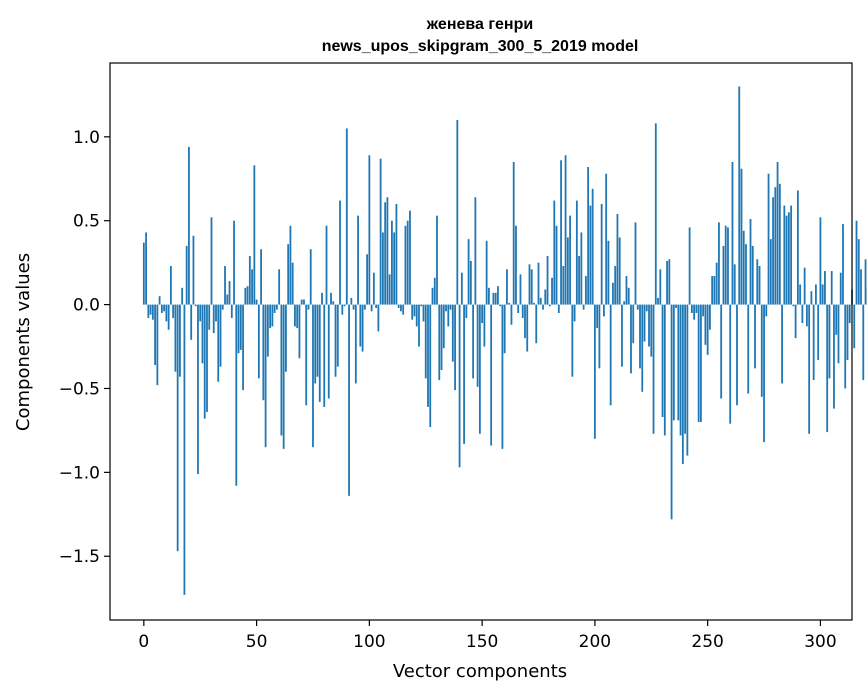 Image resolution: width=867 pixels, height=696 pixels. Describe the element at coordinates (84, 347) in the screenshot. I see `y-axis-ticks: −1.5 −1.0 −0.5 0.0 0.5 1.0` at that location.